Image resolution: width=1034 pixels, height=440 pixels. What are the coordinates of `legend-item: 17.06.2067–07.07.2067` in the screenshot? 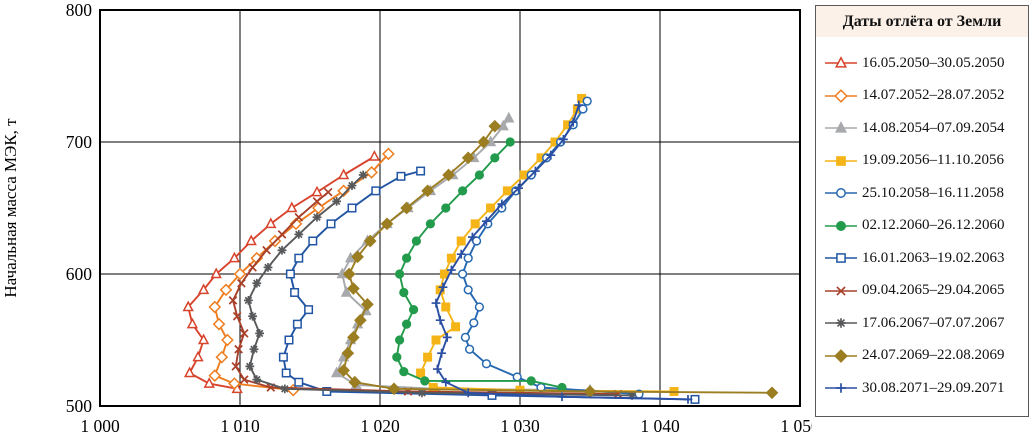 It's located at (922, 323).